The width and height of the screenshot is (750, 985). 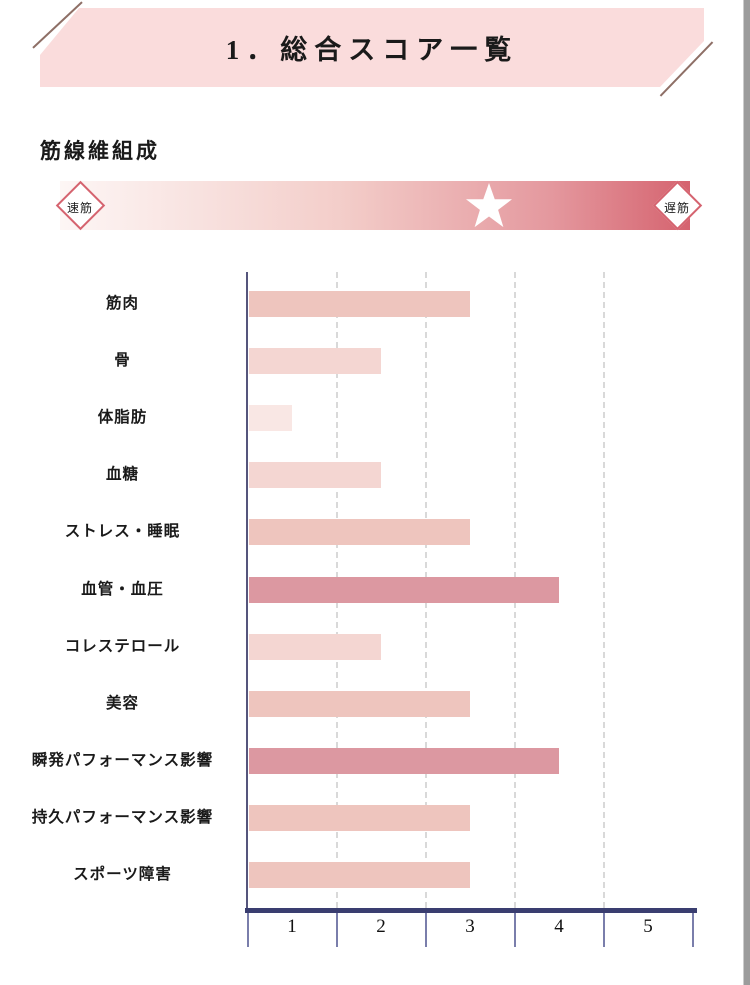 I want to click on chart-row: 骨, so click(x=372, y=361).